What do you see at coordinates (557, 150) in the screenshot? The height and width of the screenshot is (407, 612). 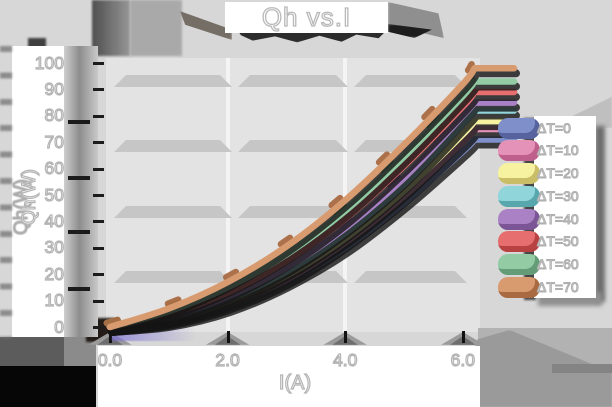 I see `legend-label: ΔT=10` at bounding box center [557, 150].